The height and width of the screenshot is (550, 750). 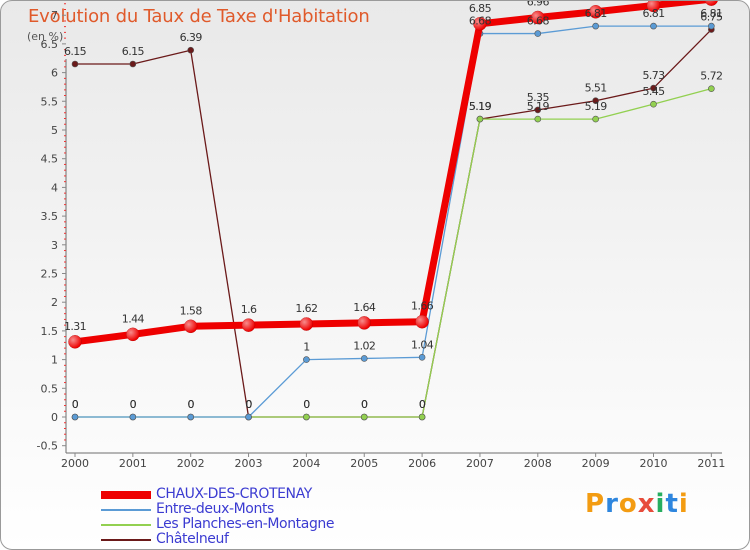 I want to click on legend-label: CHAUX-DES-CROTENAY, so click(x=234, y=494).